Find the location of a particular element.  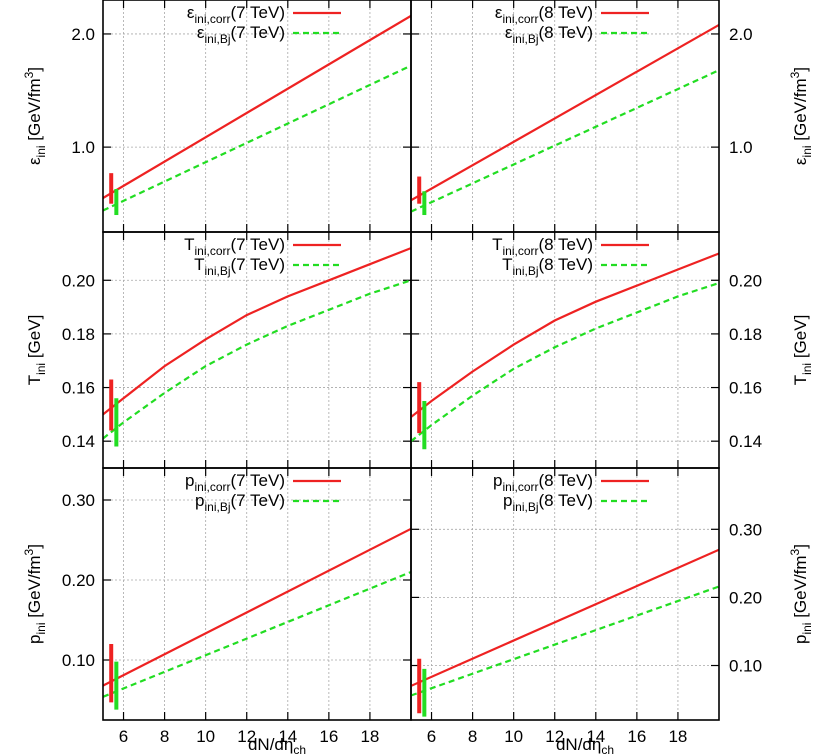

legend-entry: pini,corr(7 TeV) is located at coordinates (235, 482).